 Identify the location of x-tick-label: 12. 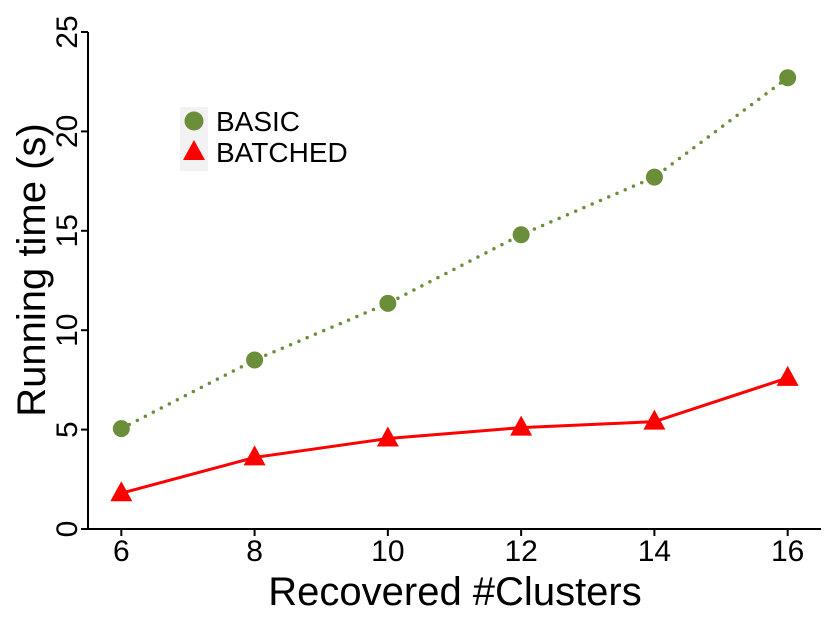
(520, 551).